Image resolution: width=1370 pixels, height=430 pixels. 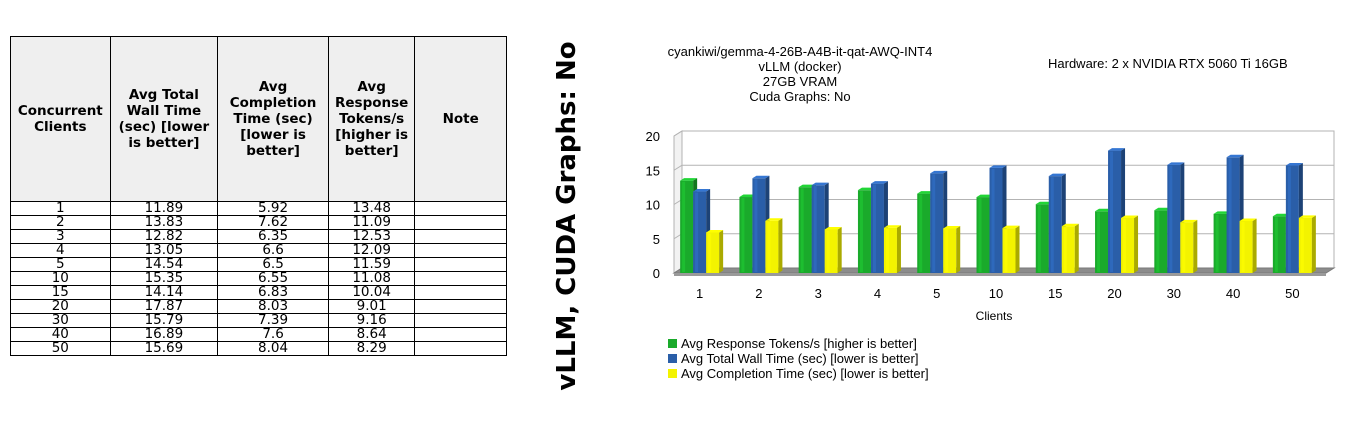 What do you see at coordinates (164, 348) in the screenshot?
I see `cell-wall-time: 15.69` at bounding box center [164, 348].